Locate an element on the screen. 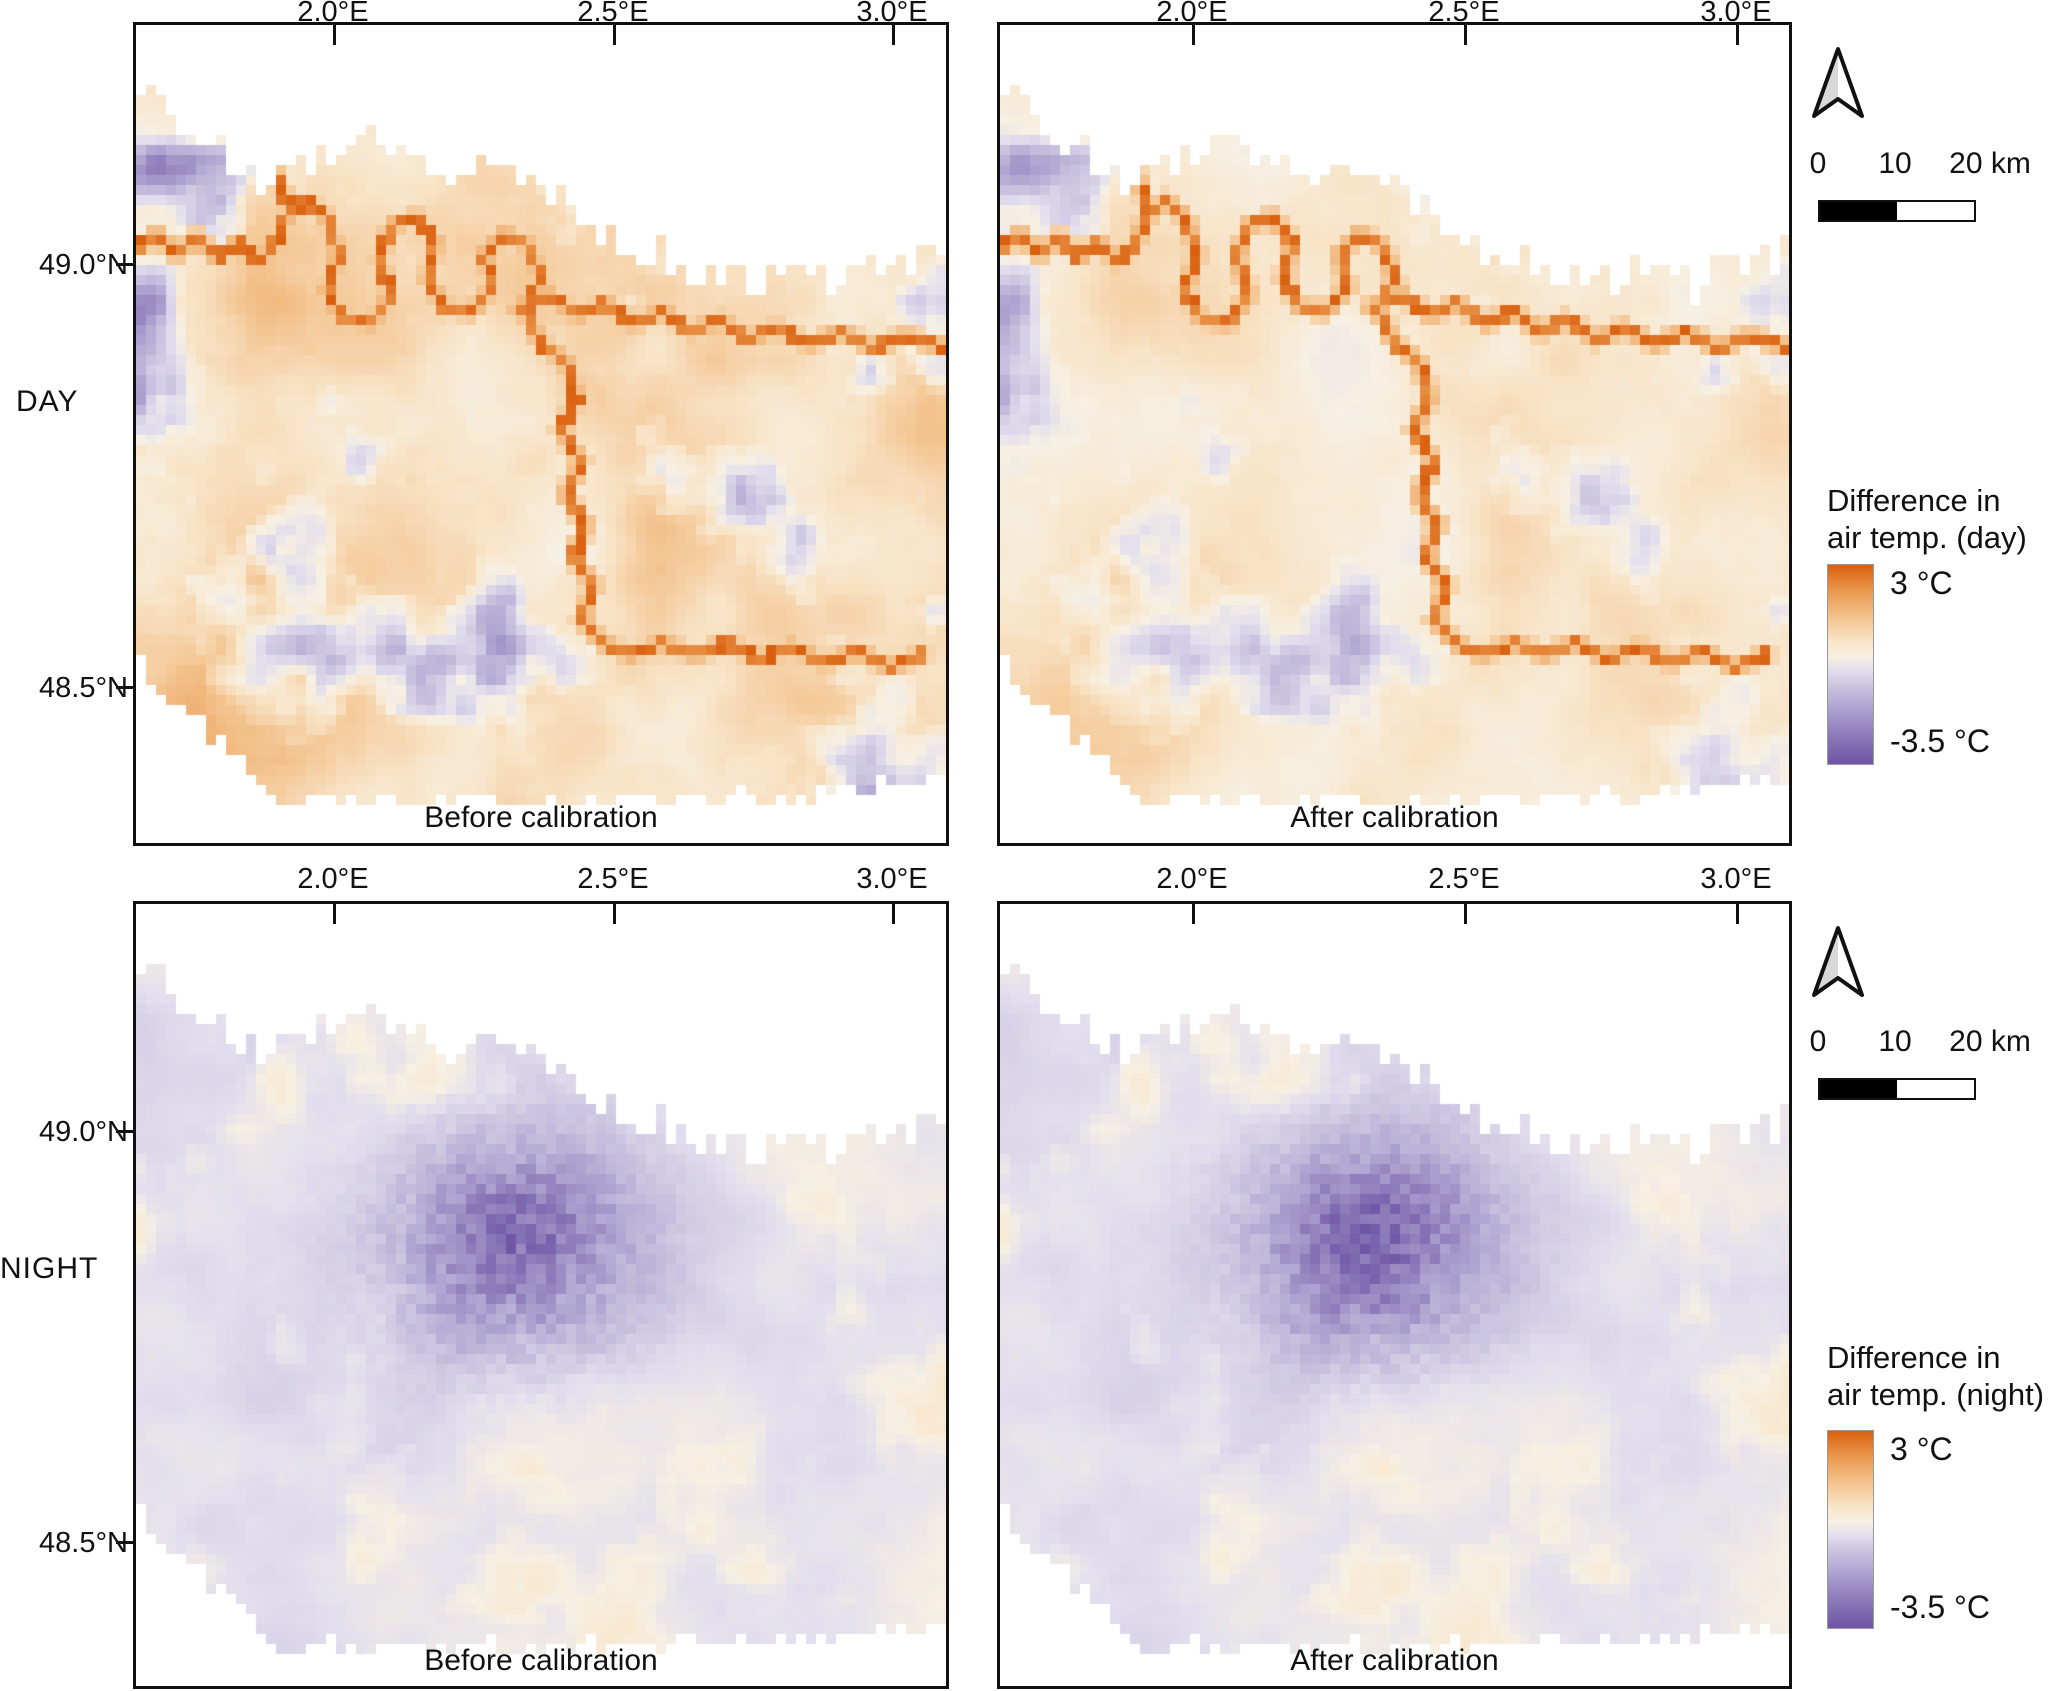 The image size is (2067, 1691). row-label-night: NIGHT is located at coordinates (49, 1268).